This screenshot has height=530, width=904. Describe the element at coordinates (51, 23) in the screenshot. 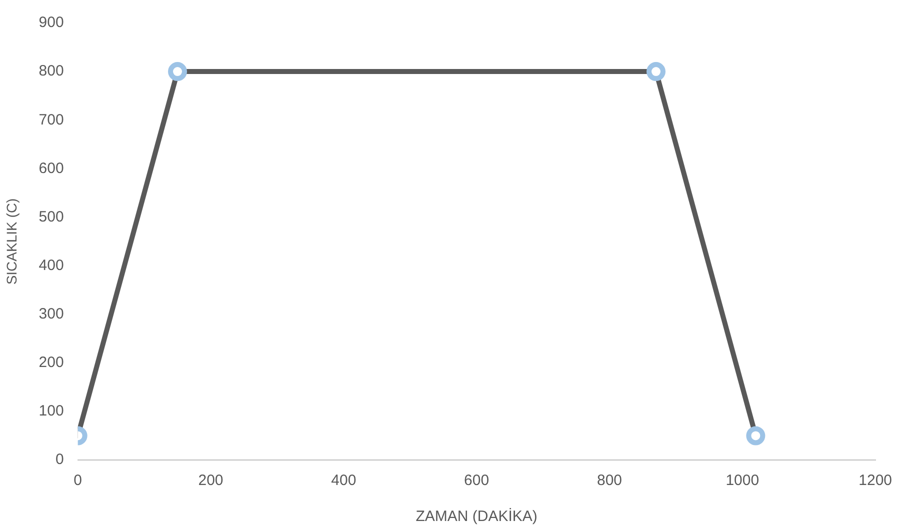

I see `y-tick-label: 900` at that location.